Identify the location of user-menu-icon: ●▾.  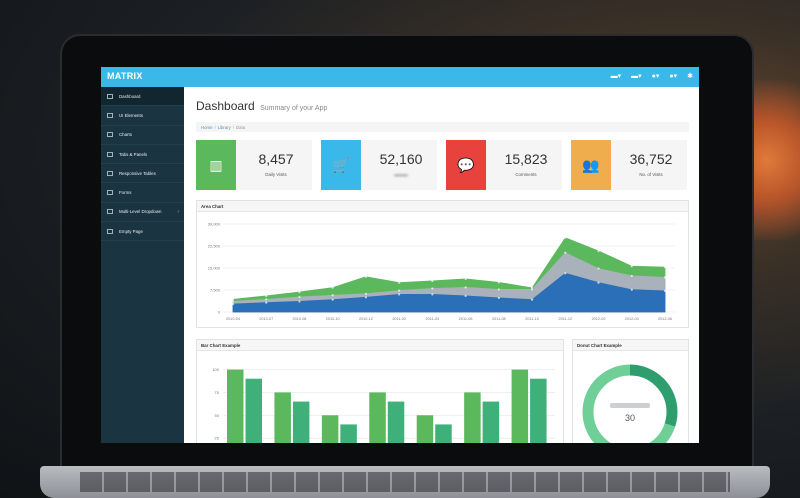
(673, 76).